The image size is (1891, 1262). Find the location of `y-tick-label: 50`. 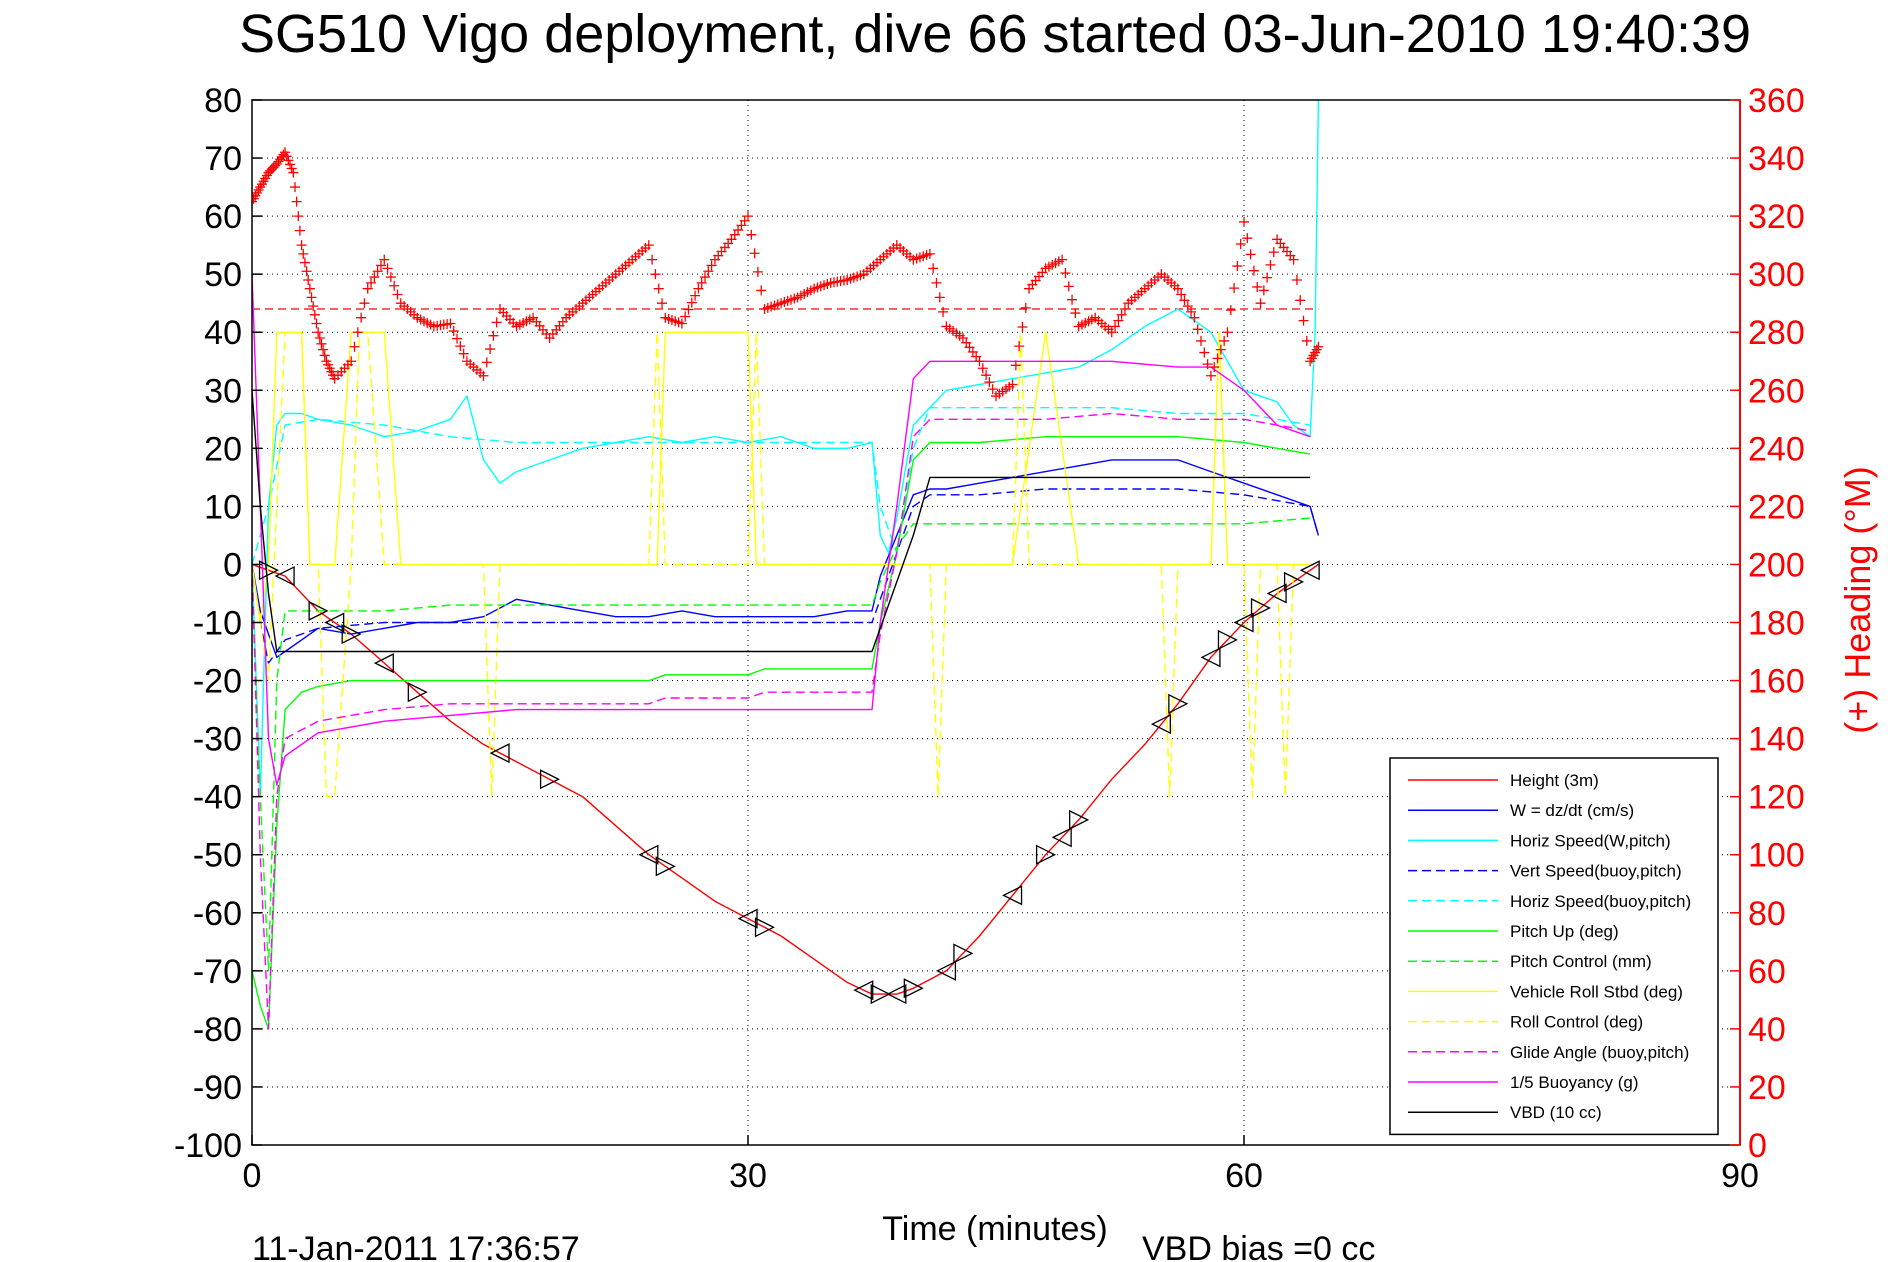

y-tick-label: 50 is located at coordinates (223, 275).